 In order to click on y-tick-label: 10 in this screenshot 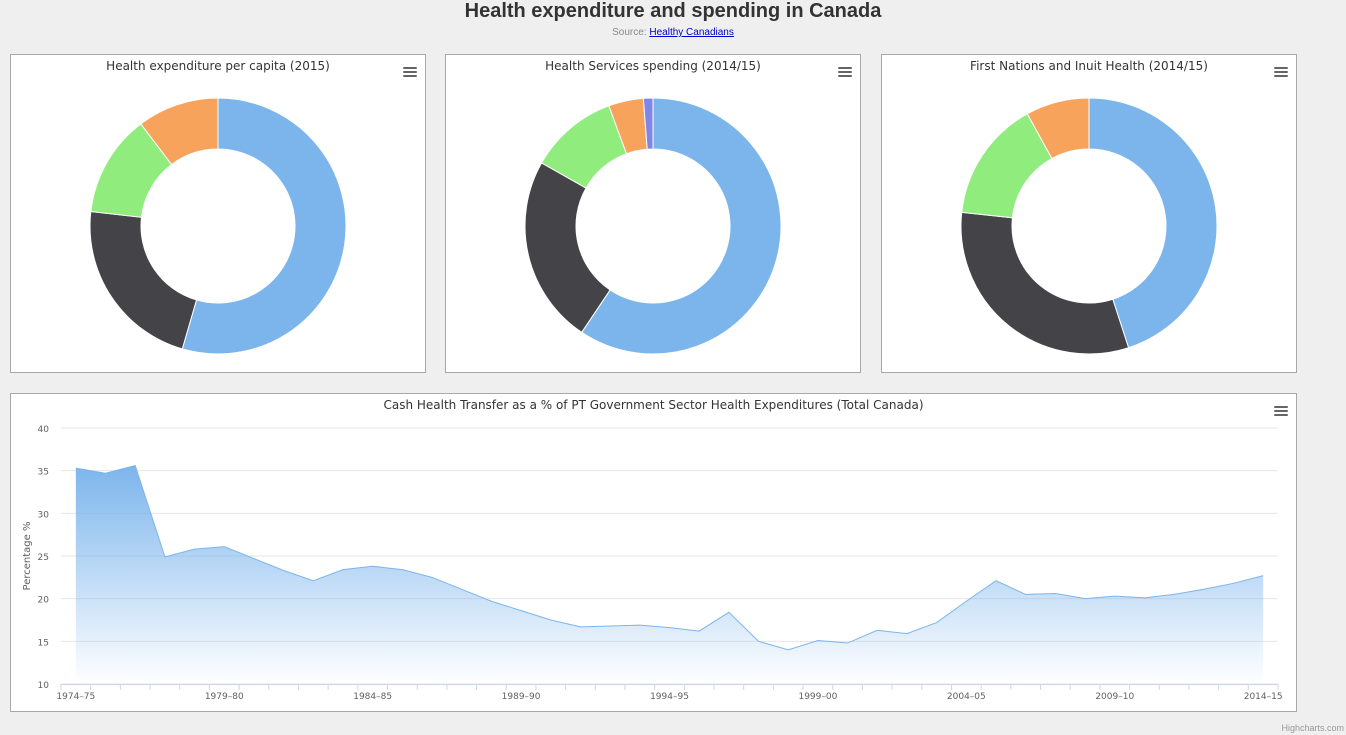, I will do `click(44, 686)`.